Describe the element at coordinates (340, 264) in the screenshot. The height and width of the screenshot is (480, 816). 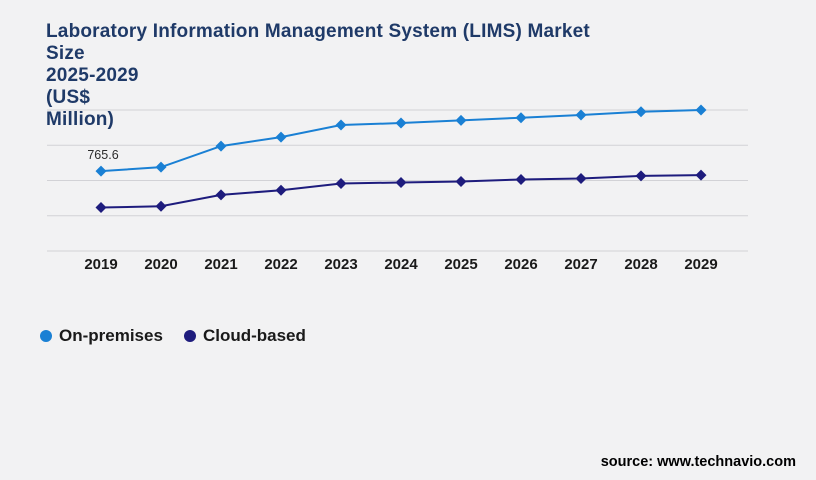
I see `x-tick-label: 2023` at that location.